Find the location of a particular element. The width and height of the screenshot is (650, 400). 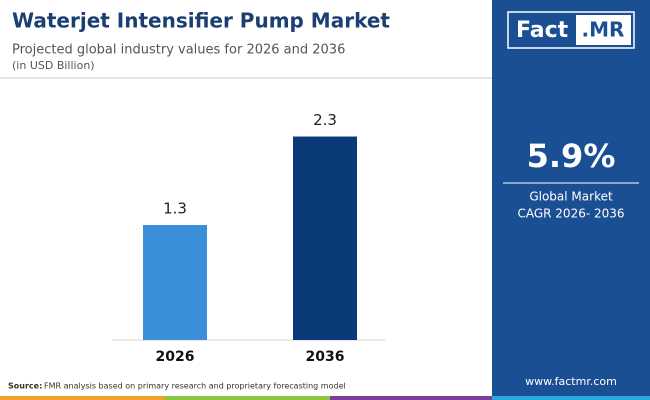

source-label: Source: is located at coordinates (25, 386).